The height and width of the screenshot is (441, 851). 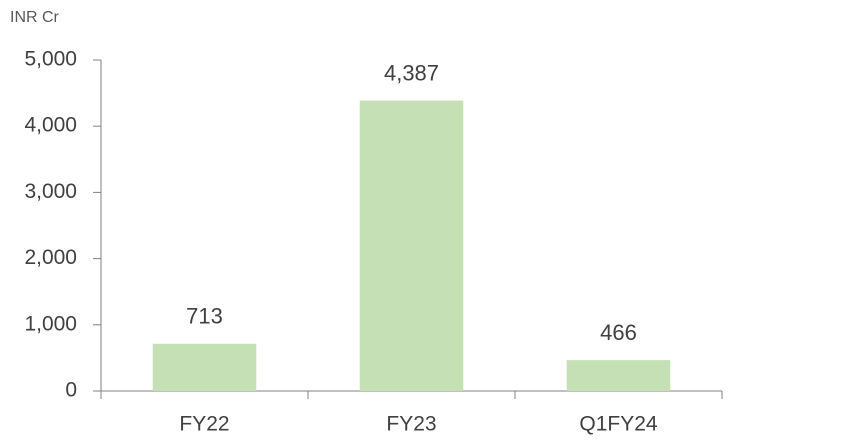 I want to click on x-tick-label: FY23, so click(x=411, y=424).